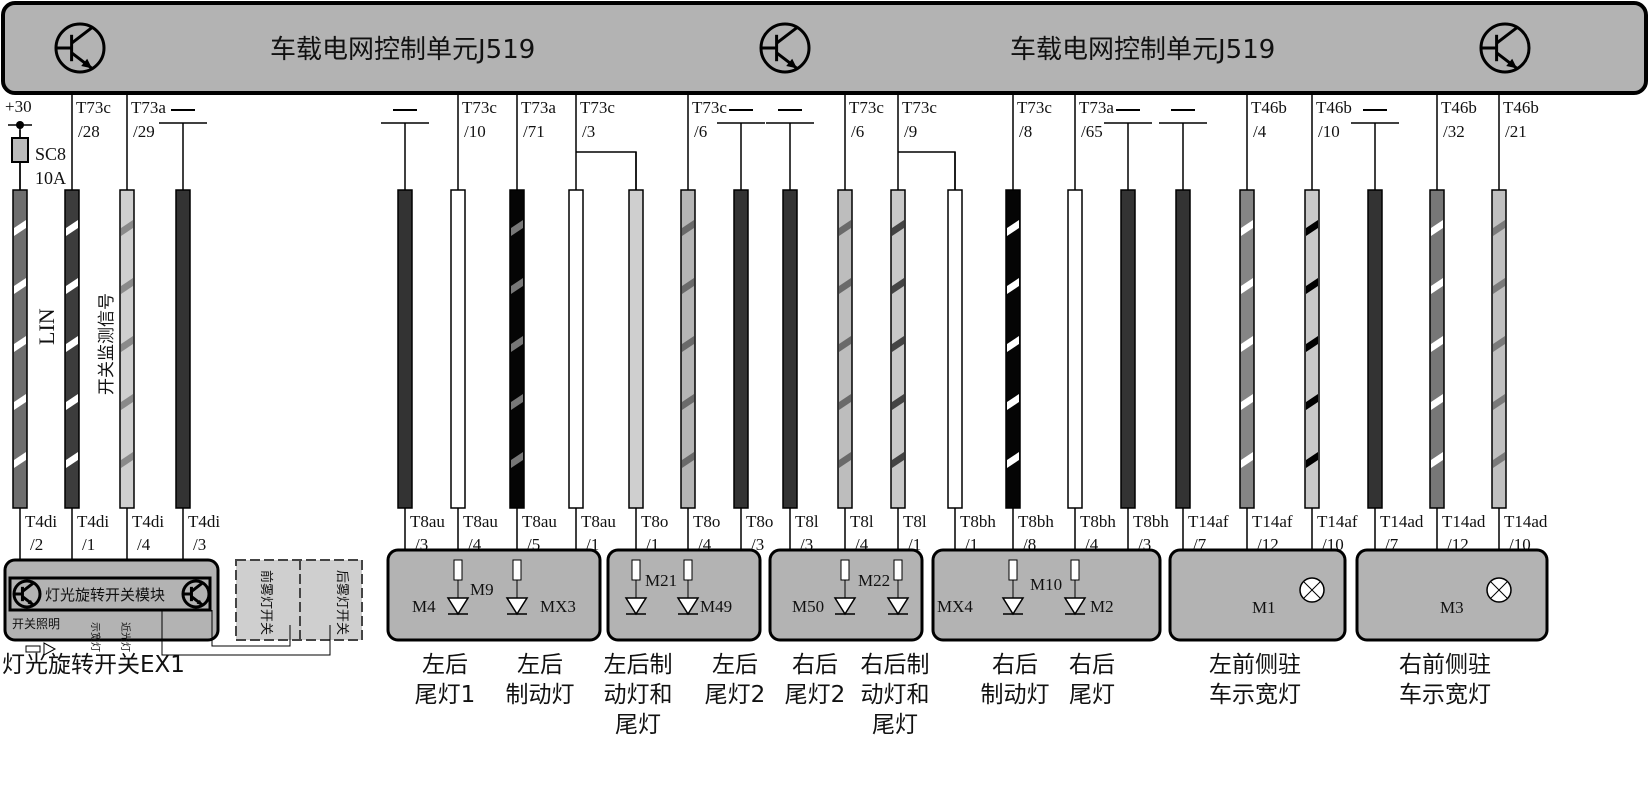 The width and height of the screenshot is (1652, 785). What do you see at coordinates (955, 606) in the screenshot?
I see `component-label: MX4` at bounding box center [955, 606].